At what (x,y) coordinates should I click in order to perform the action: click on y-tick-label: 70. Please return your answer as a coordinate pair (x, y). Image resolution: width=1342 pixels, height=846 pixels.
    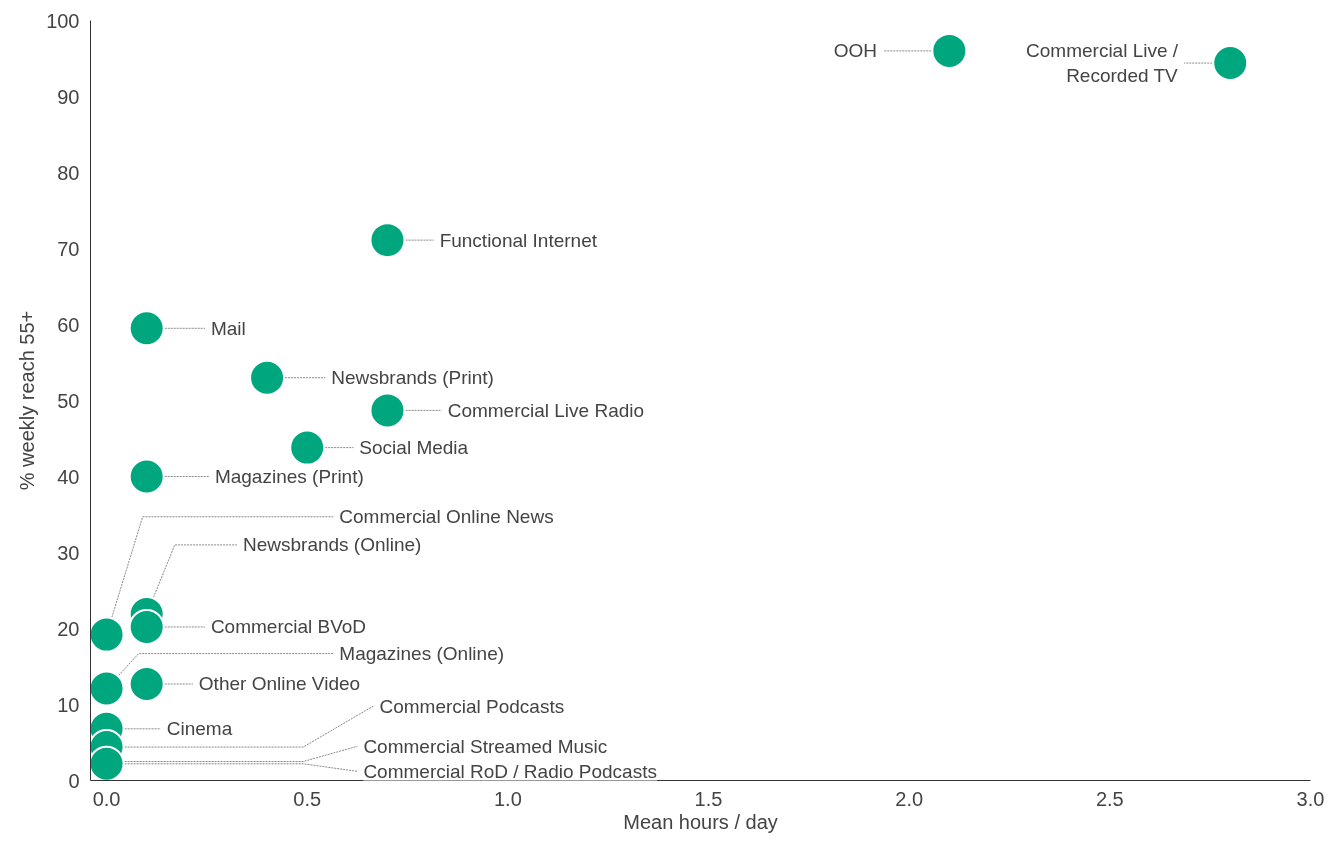
    Looking at the image, I should click on (68, 248).